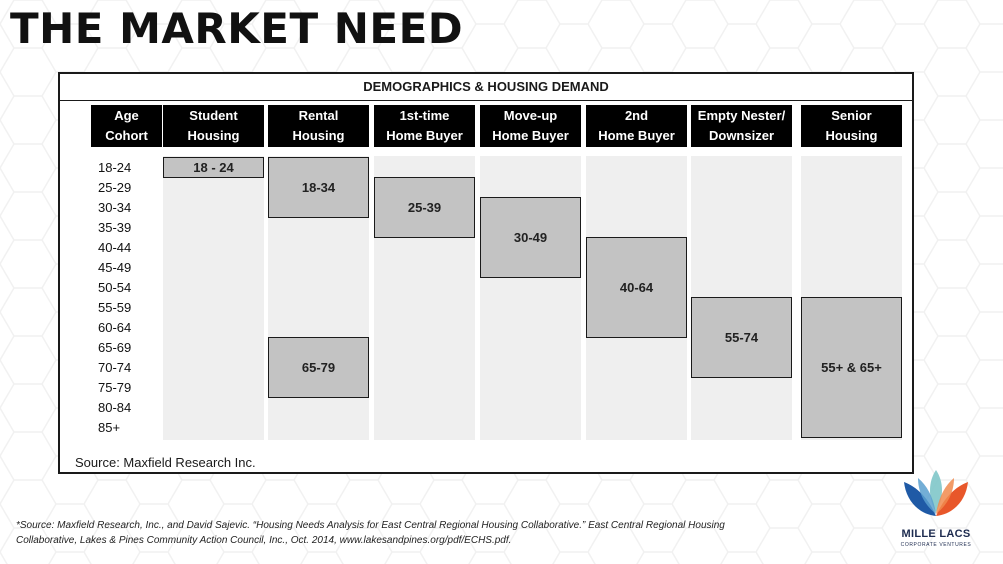  Describe the element at coordinates (126, 126) in the screenshot. I see `column-header: Age Cohort` at that location.